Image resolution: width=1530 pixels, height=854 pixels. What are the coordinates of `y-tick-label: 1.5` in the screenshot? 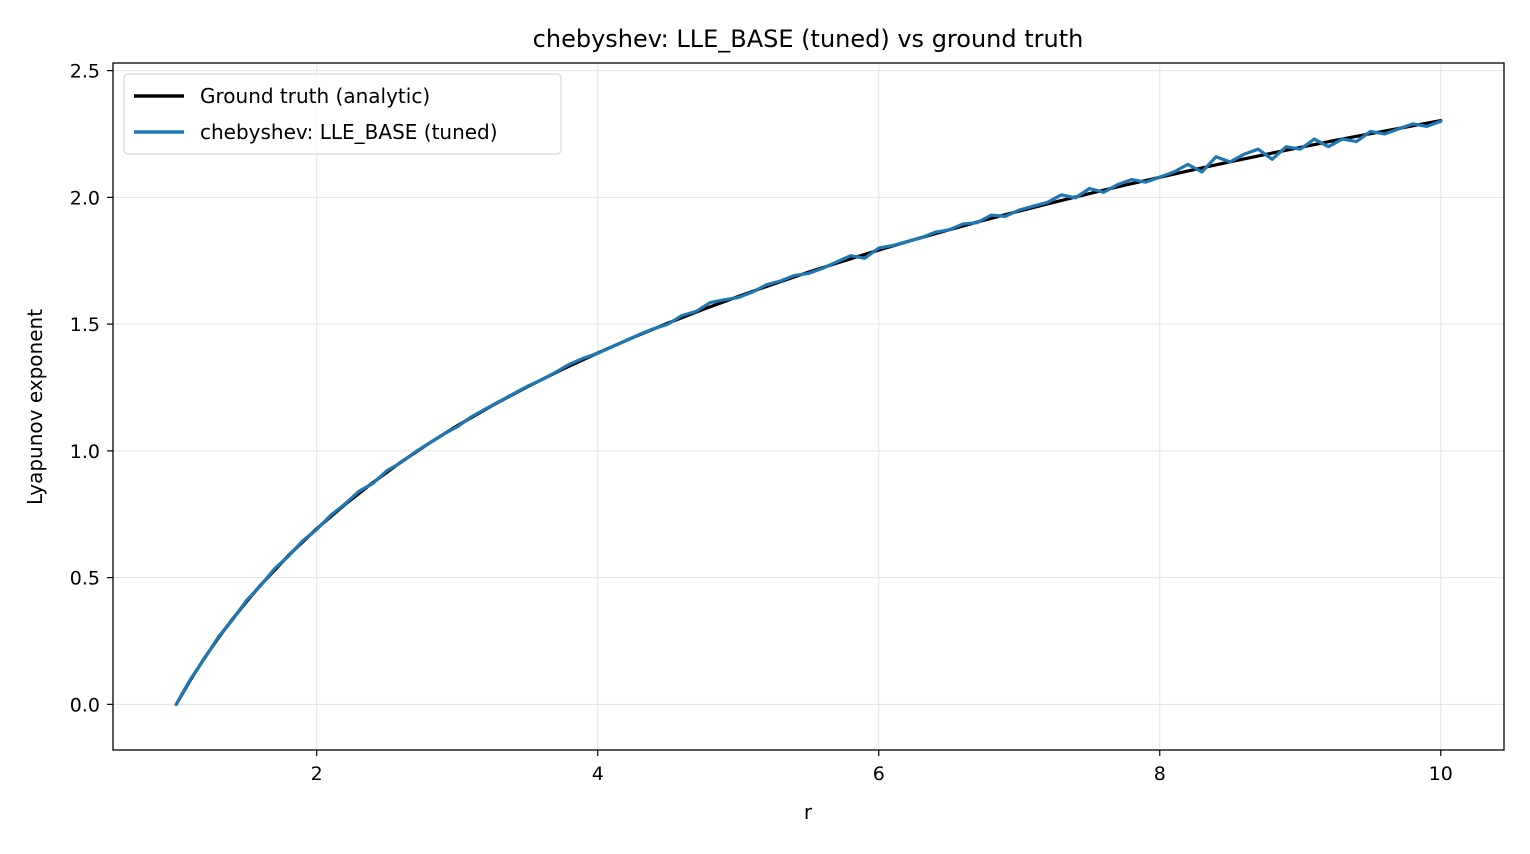 It's located at (85, 325).